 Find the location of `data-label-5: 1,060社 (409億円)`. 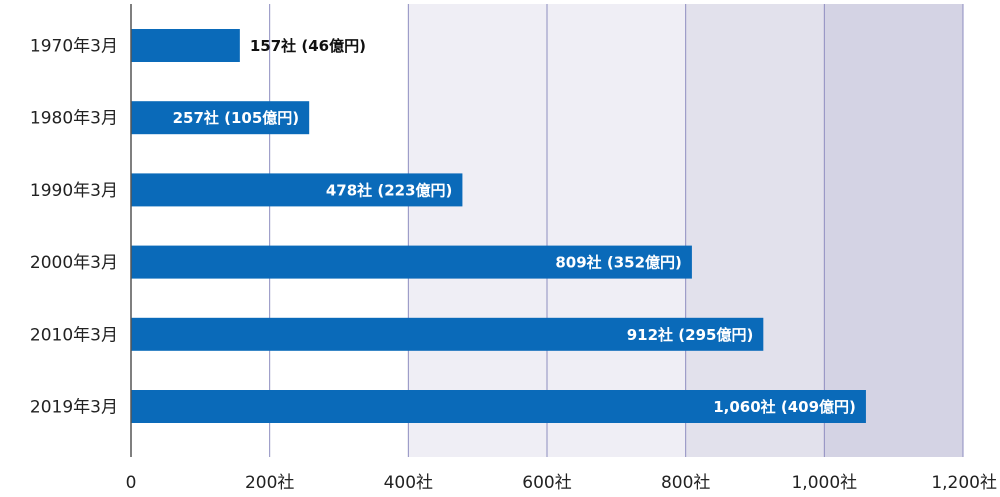

data-label-5: 1,060社 (409億円) is located at coordinates (784, 407).